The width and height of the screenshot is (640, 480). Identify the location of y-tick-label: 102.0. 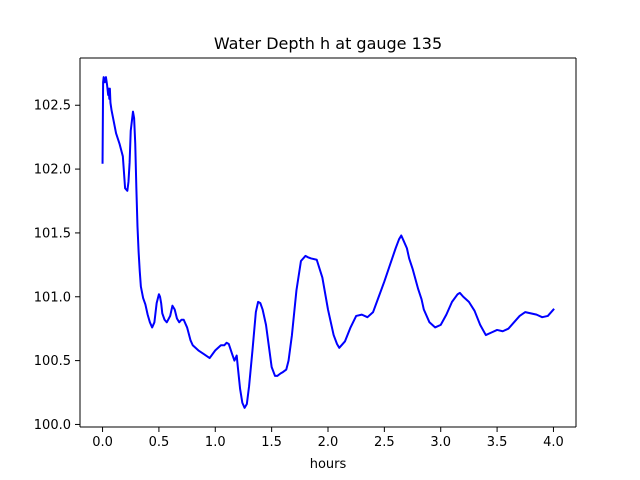
(52, 170).